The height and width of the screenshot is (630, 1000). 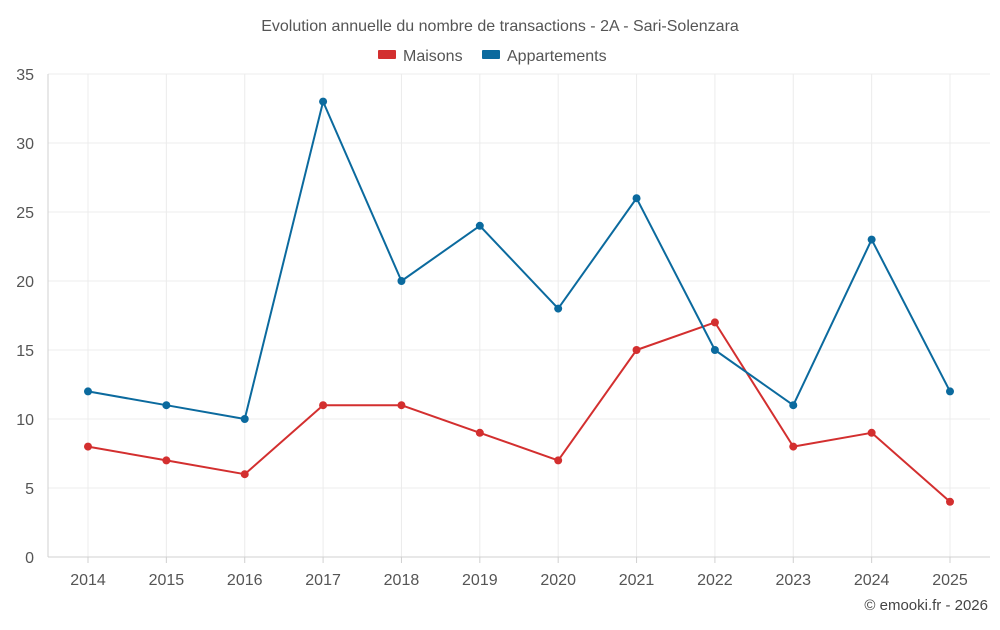 What do you see at coordinates (25, 213) in the screenshot?
I see `y-tick-label: 25` at bounding box center [25, 213].